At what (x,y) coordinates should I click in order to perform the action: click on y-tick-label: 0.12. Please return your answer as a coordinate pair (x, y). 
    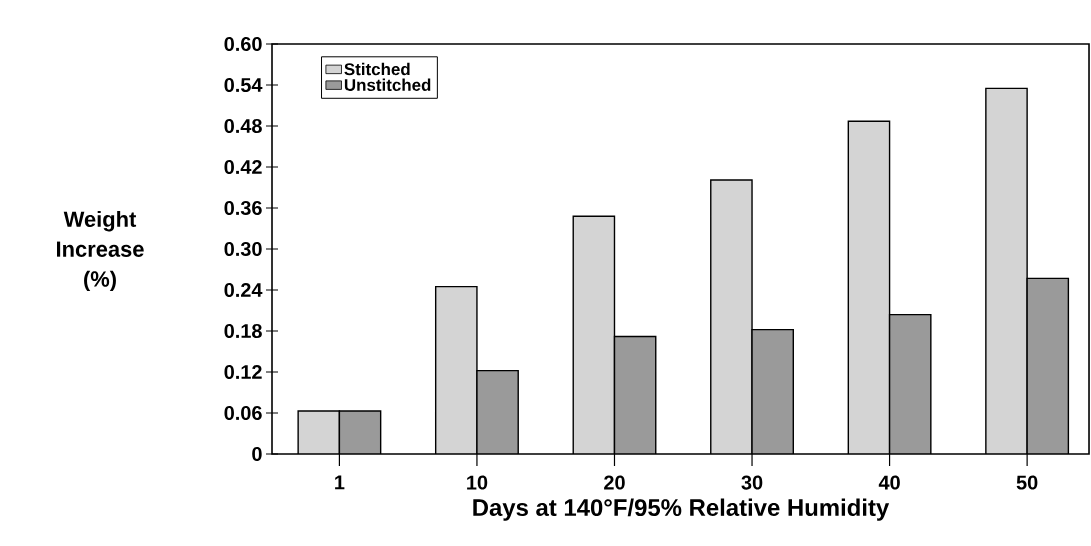
    Looking at the image, I should click on (243, 372).